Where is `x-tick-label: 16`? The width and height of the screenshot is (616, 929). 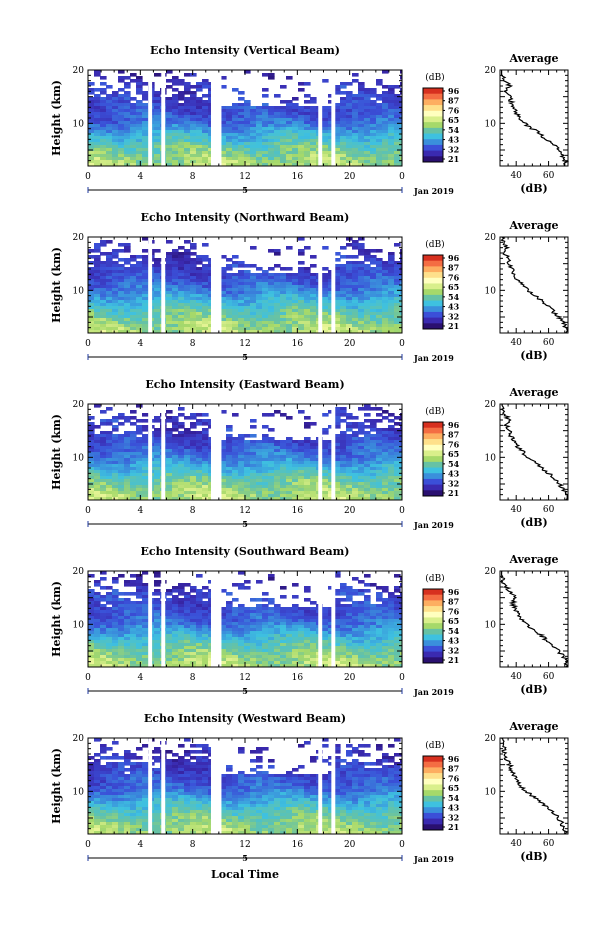
x-tick-label: 16 is located at coordinates (298, 177).